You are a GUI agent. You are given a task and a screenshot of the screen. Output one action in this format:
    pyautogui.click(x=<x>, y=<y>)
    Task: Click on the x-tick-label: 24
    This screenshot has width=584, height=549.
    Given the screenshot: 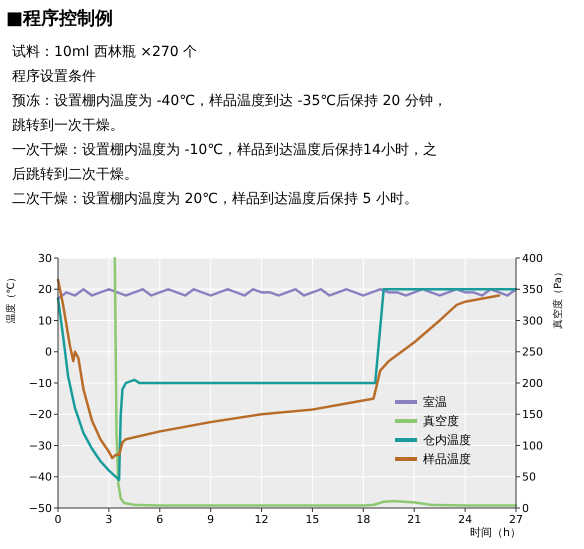 What is the action you would take?
    pyautogui.click(x=465, y=519)
    